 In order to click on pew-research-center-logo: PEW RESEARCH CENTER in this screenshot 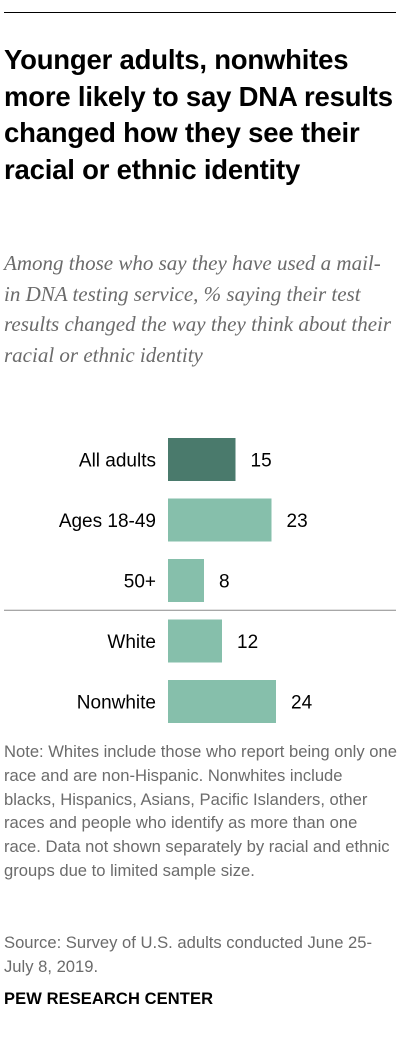, I will do `click(109, 999)`.